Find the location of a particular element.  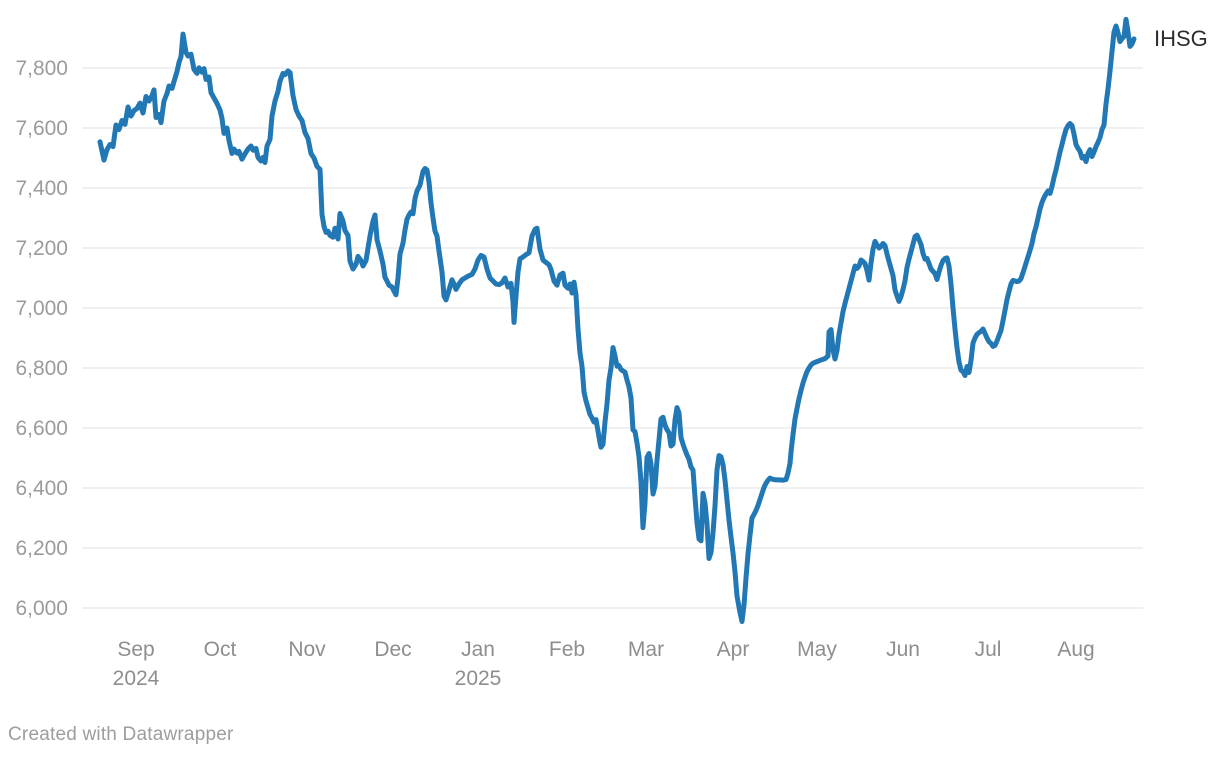

y-axis-tick-label: 7,200 is located at coordinates (41, 248).